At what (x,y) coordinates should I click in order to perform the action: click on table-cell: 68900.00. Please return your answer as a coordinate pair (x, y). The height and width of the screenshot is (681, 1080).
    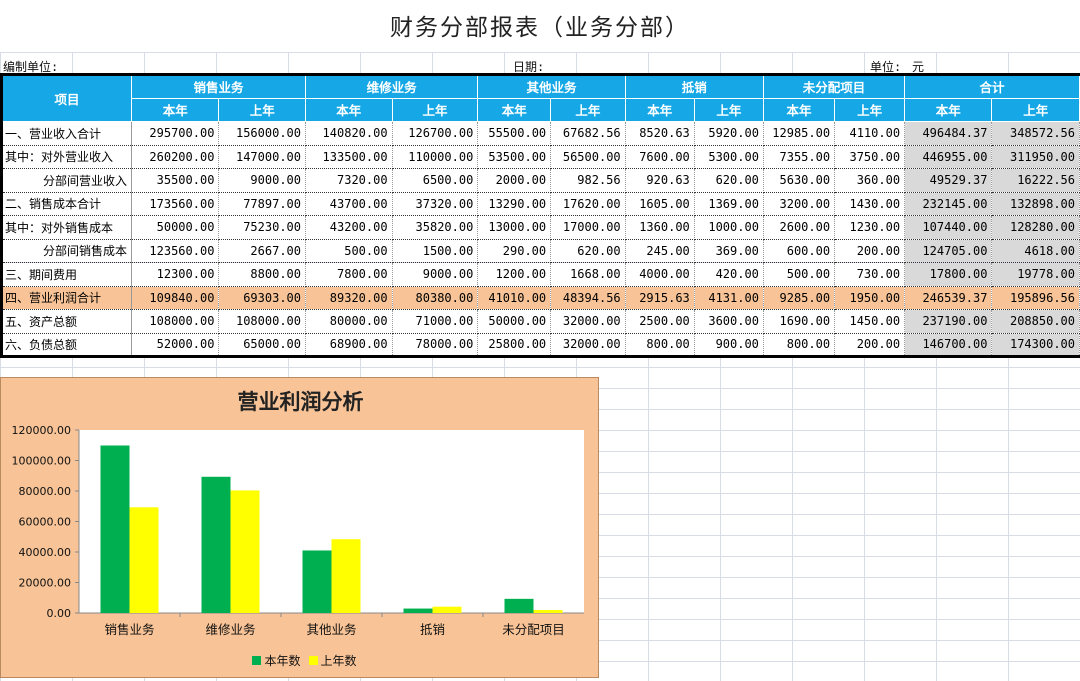
    Looking at the image, I should click on (349, 345).